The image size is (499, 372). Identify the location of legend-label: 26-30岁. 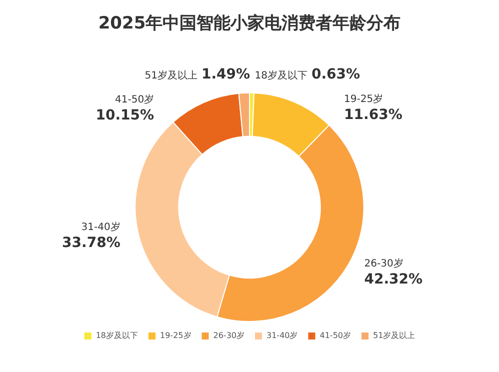
(229, 335).